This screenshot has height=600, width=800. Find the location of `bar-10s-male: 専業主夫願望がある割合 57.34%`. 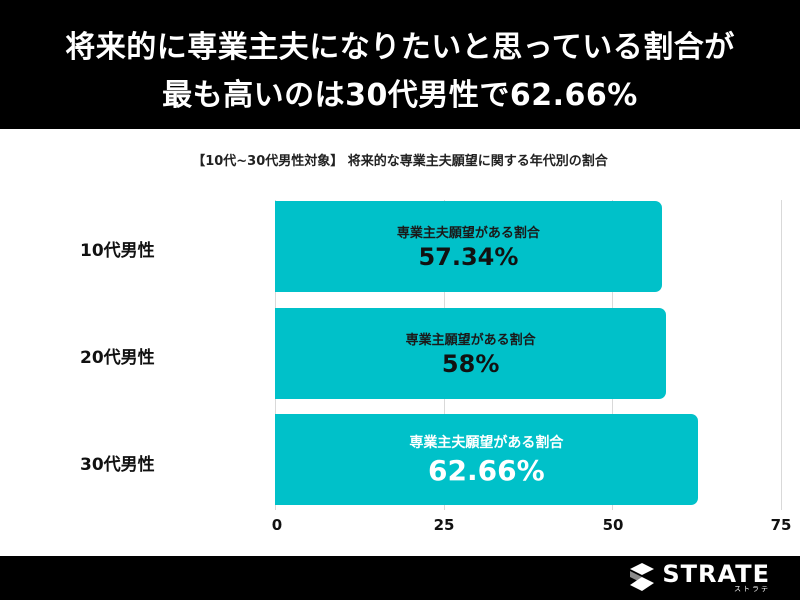

bar-10s-male: 専業主夫願望がある割合 57.34% is located at coordinates (468, 246).